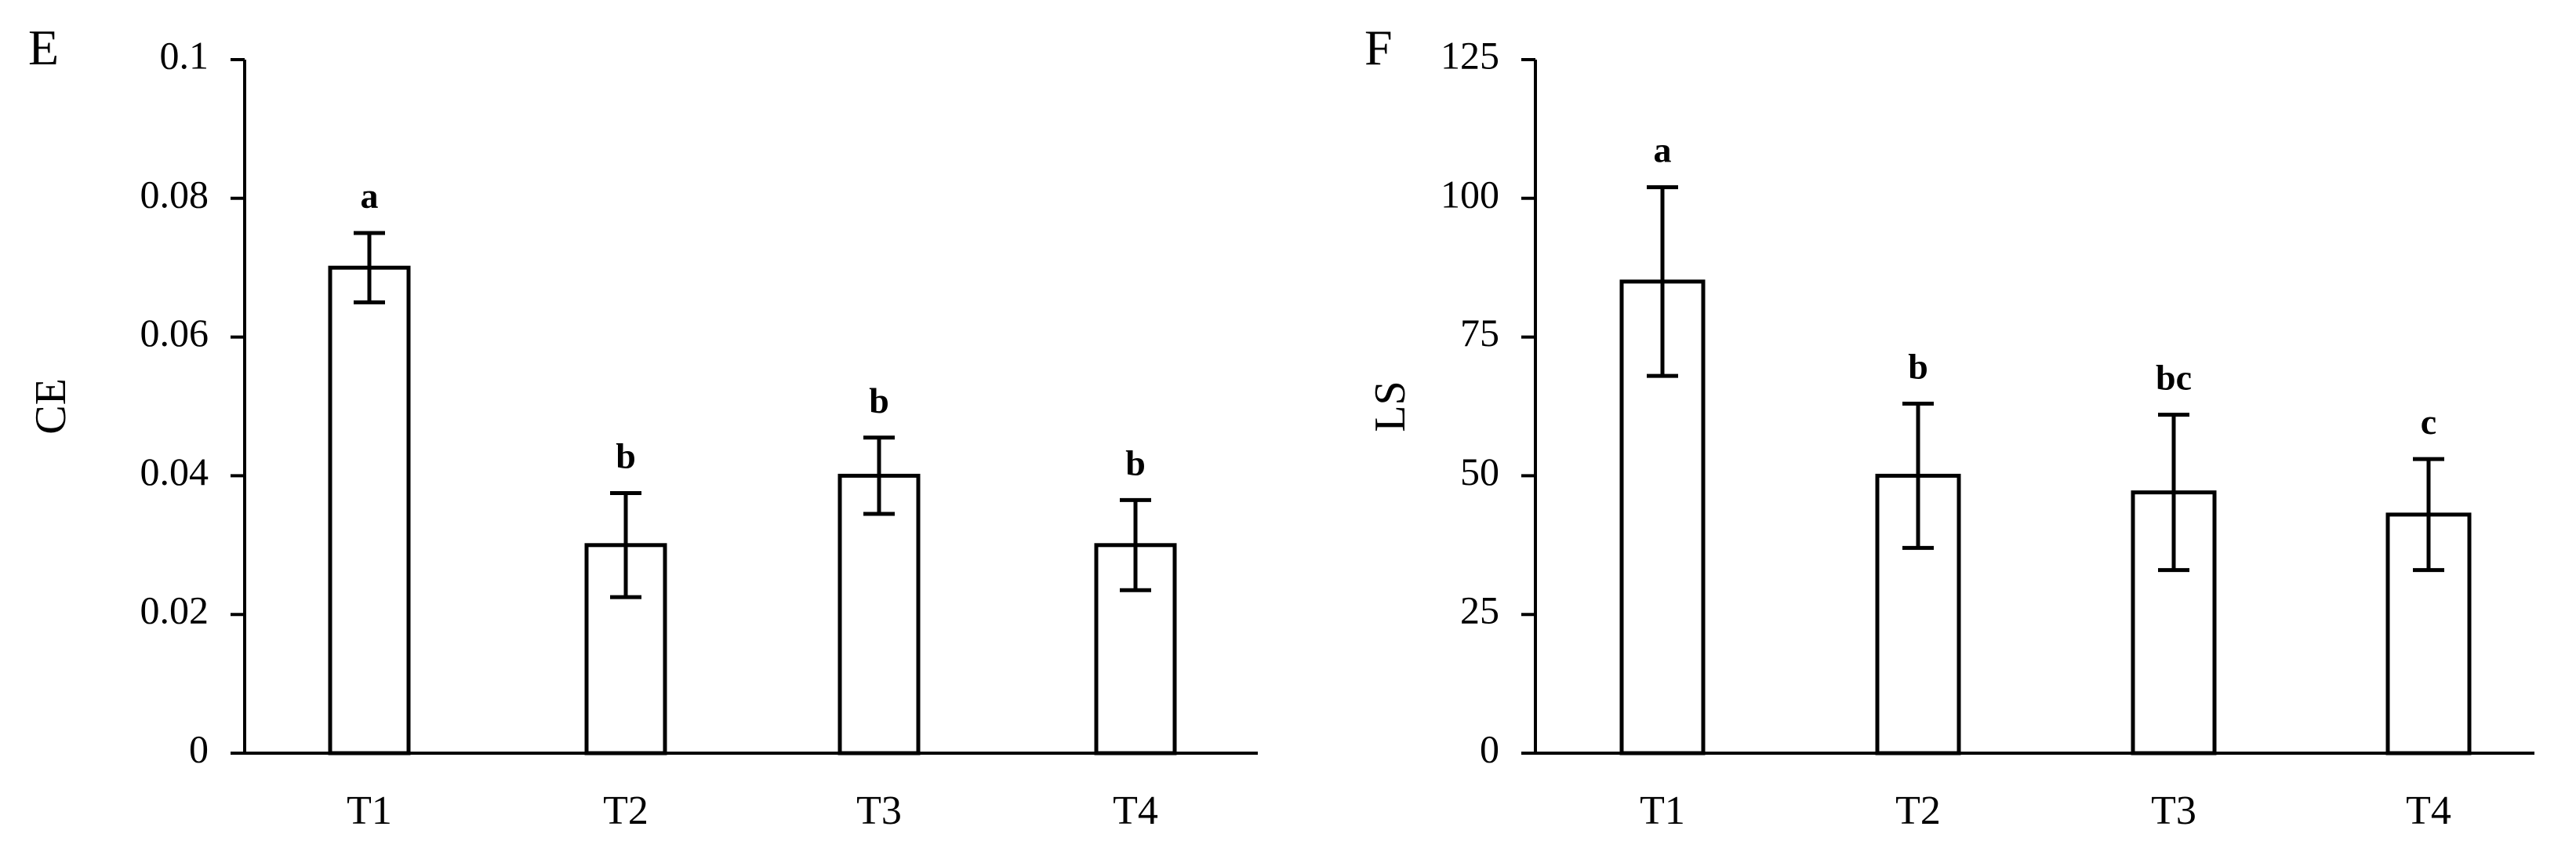 This screenshot has height=863, width=2576. Describe the element at coordinates (1479, 333) in the screenshot. I see `y-tick-label: 75` at that location.